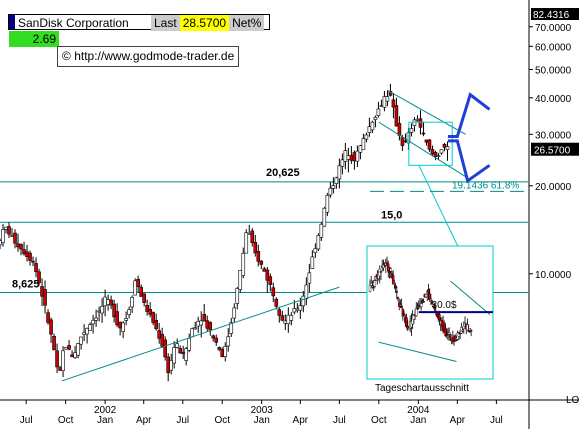  What do you see at coordinates (26, 420) in the screenshot?
I see `x-month-label: Jul` at bounding box center [26, 420].